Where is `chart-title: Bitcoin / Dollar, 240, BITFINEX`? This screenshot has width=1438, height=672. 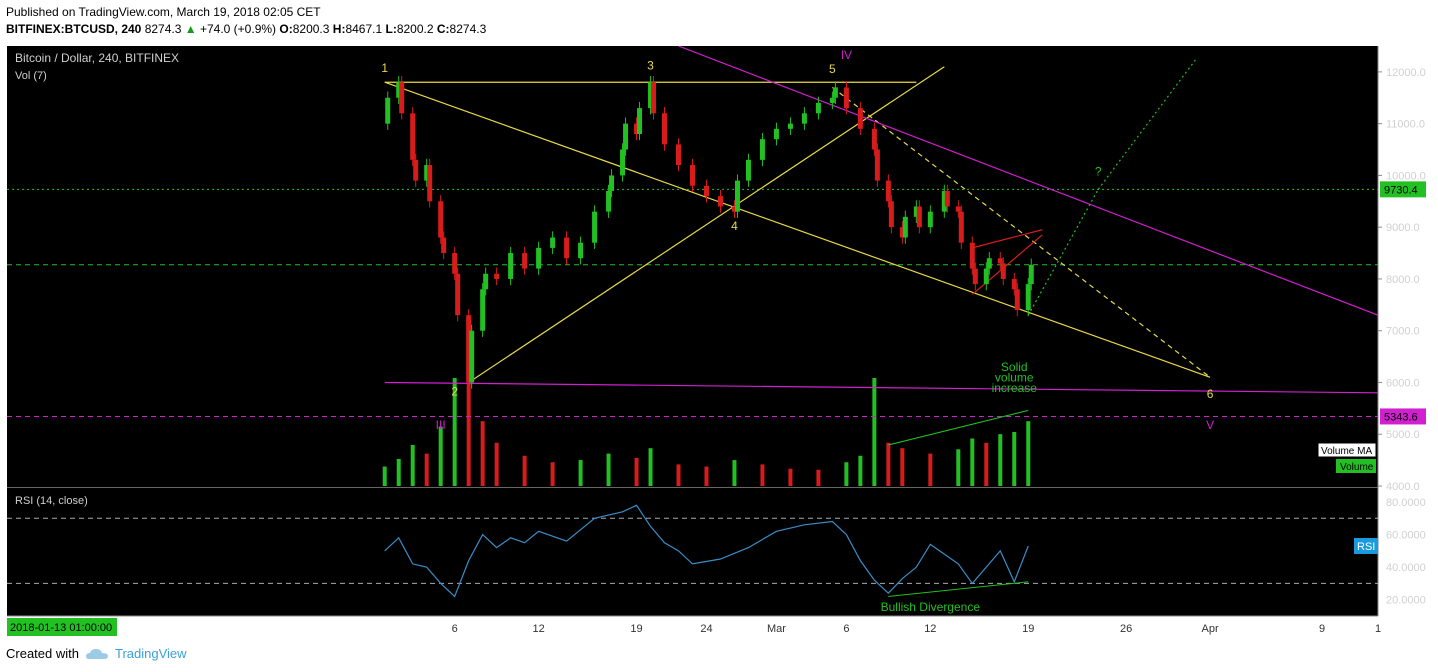 chart-title: Bitcoin / Dollar, 240, BITFINEX is located at coordinates (97, 58).